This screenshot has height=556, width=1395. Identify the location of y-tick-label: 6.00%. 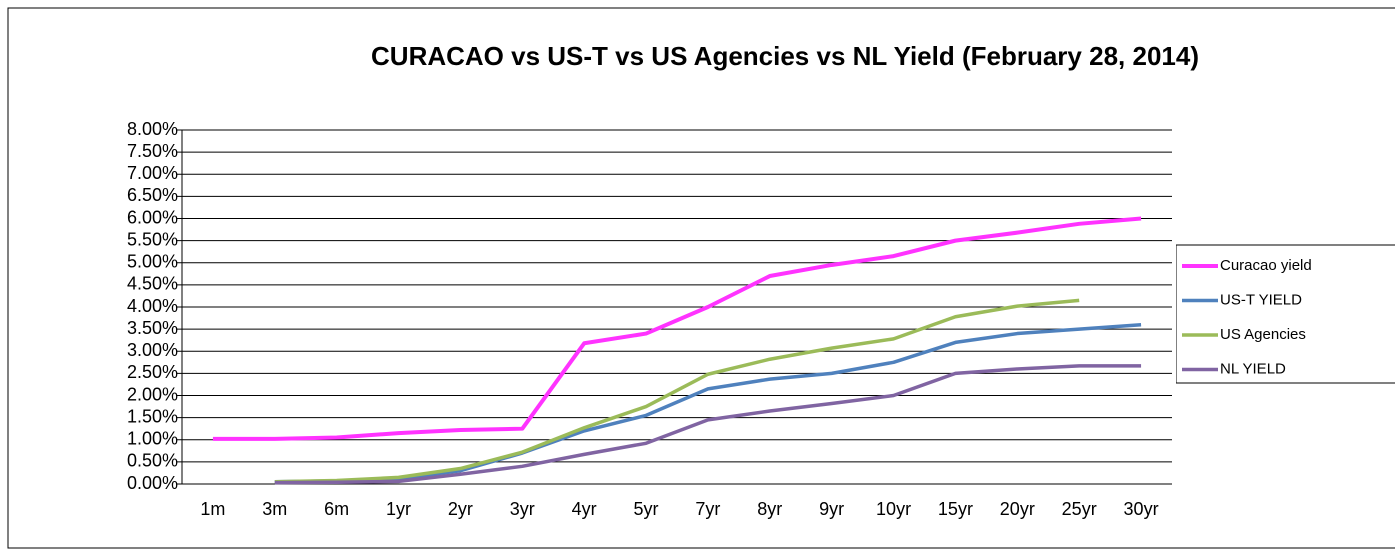
(152, 217).